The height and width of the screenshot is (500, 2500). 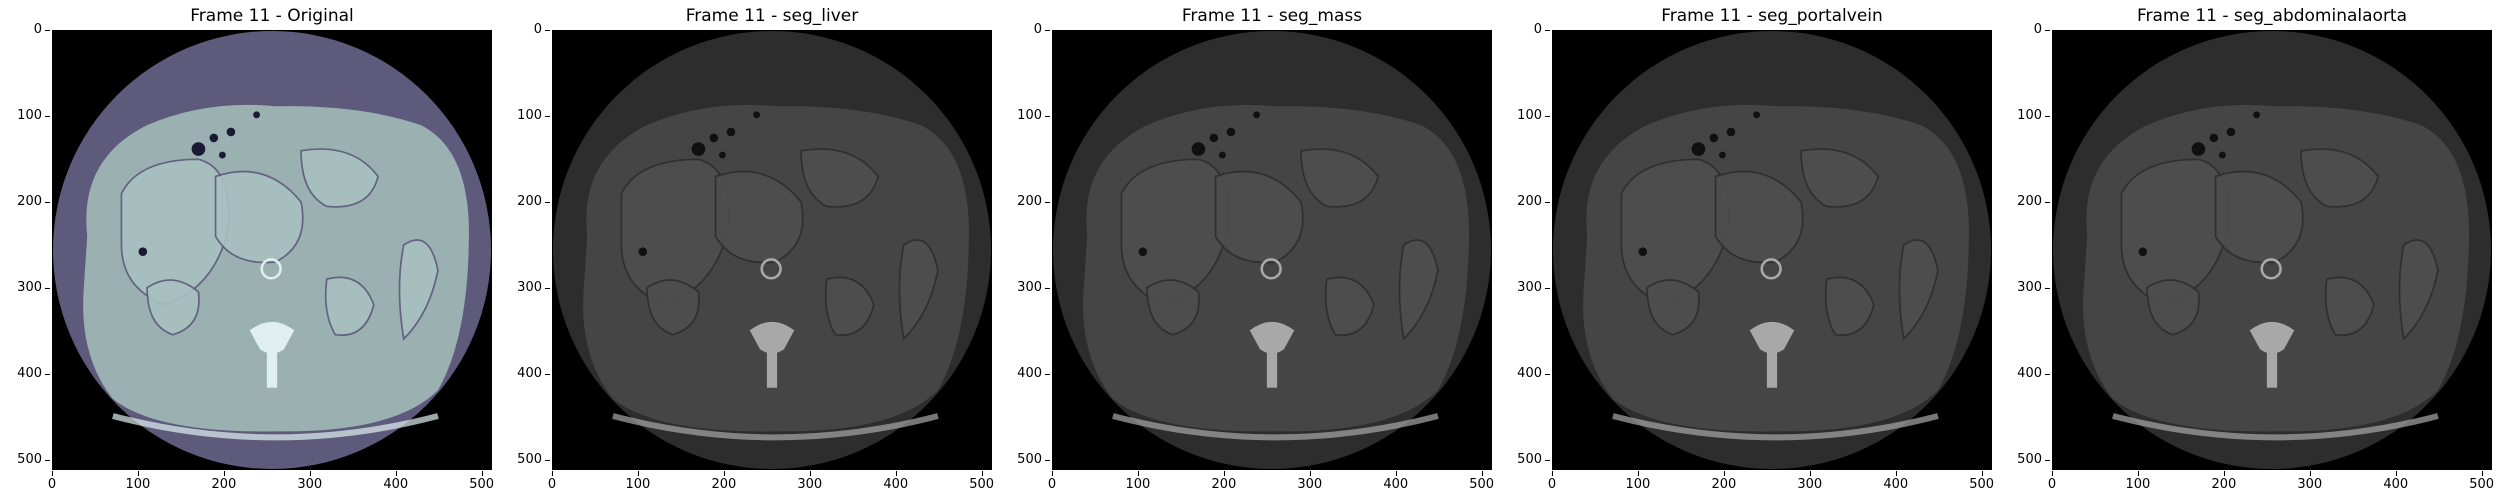 What do you see at coordinates (772, 16) in the screenshot?
I see `panel-title: Frame 11 - seg_liver` at bounding box center [772, 16].